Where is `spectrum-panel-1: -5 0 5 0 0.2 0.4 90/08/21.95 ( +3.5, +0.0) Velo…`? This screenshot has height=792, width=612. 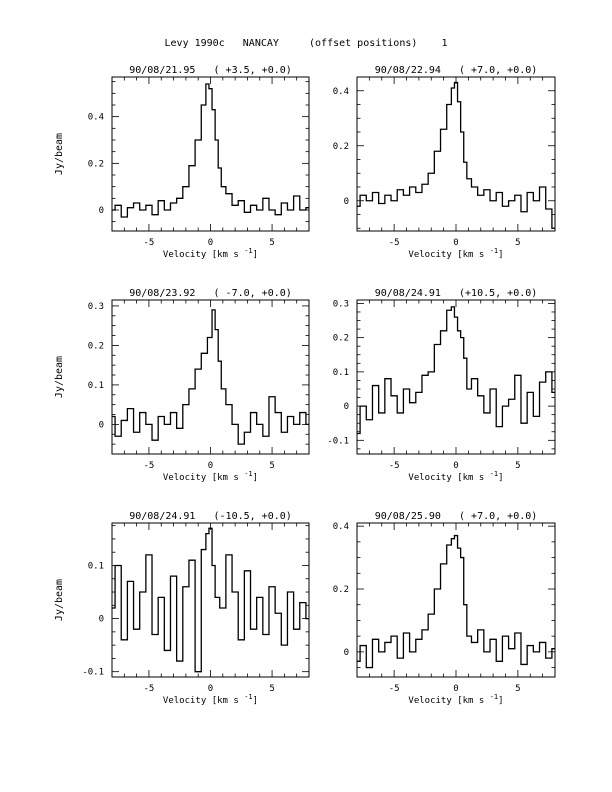 spectrum-panel-1: -5 0 5 0 0.2 0.4 90/08/21.95 ( +3.5, +0.0) Velo… is located at coordinates (182, 162).